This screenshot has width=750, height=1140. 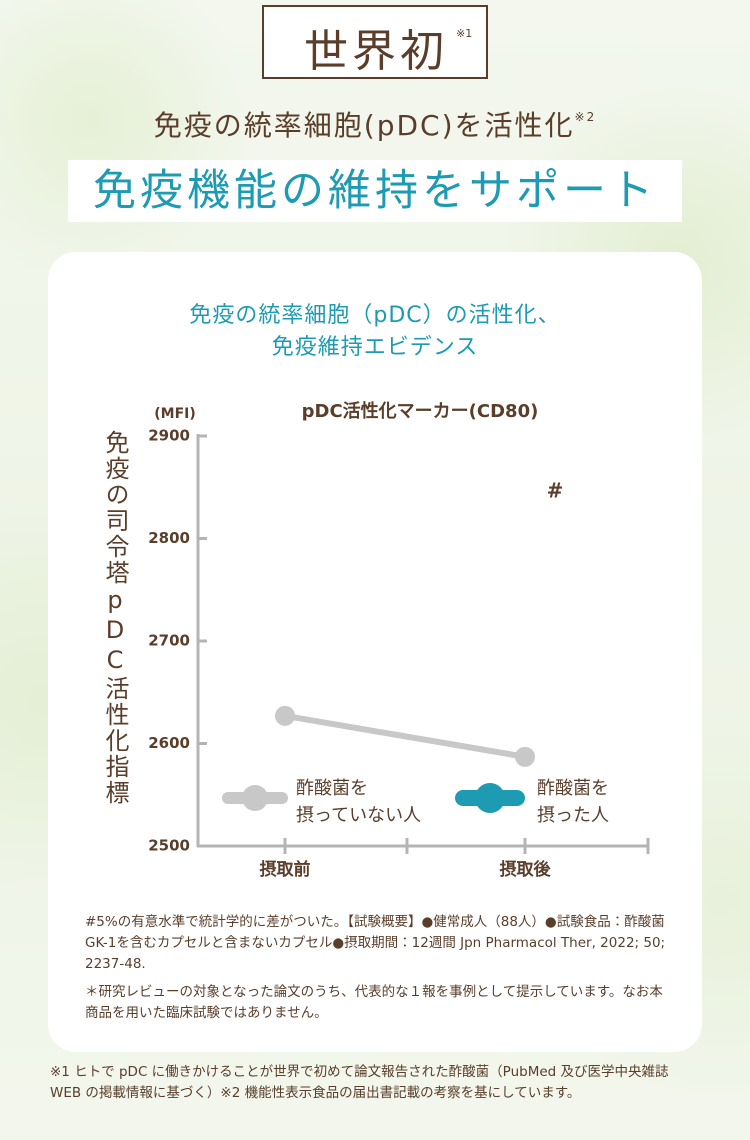 I want to click on card-title: 免疫の統率細胞（pDC）の活性化、 免疫維持エビデンス, so click(x=375, y=331).